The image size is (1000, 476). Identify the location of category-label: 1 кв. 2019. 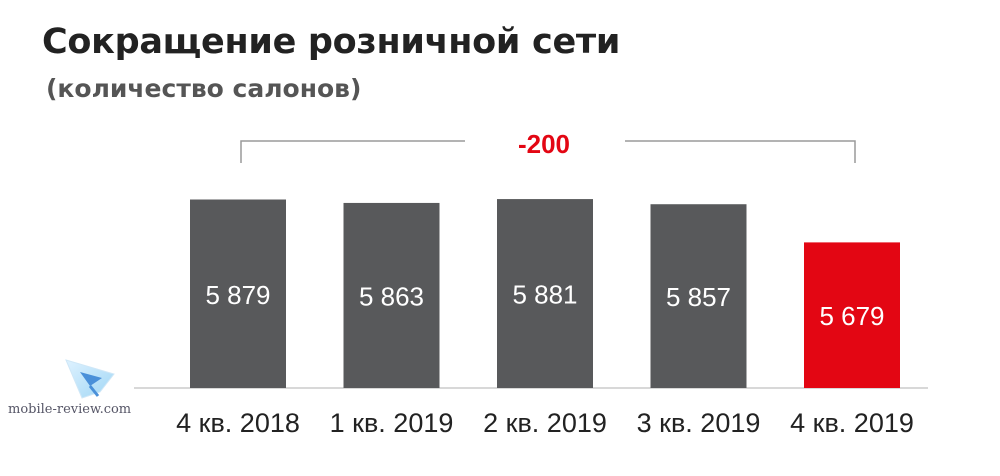
(392, 423).